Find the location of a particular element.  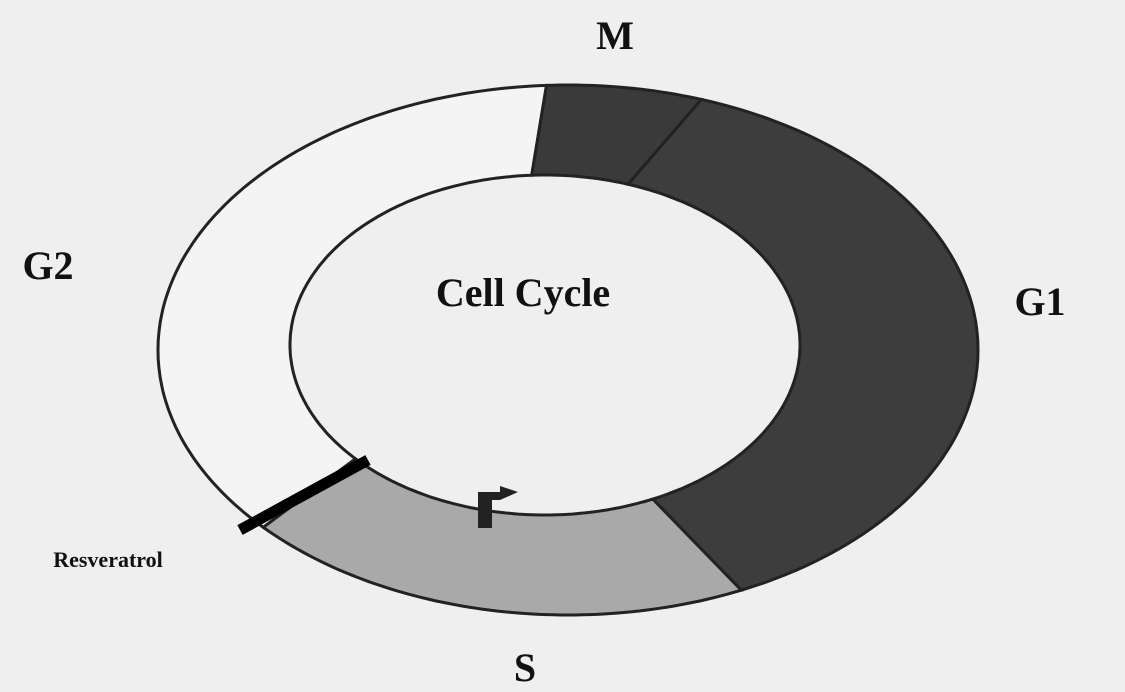

resveratrol-block is located at coordinates (304, 495).